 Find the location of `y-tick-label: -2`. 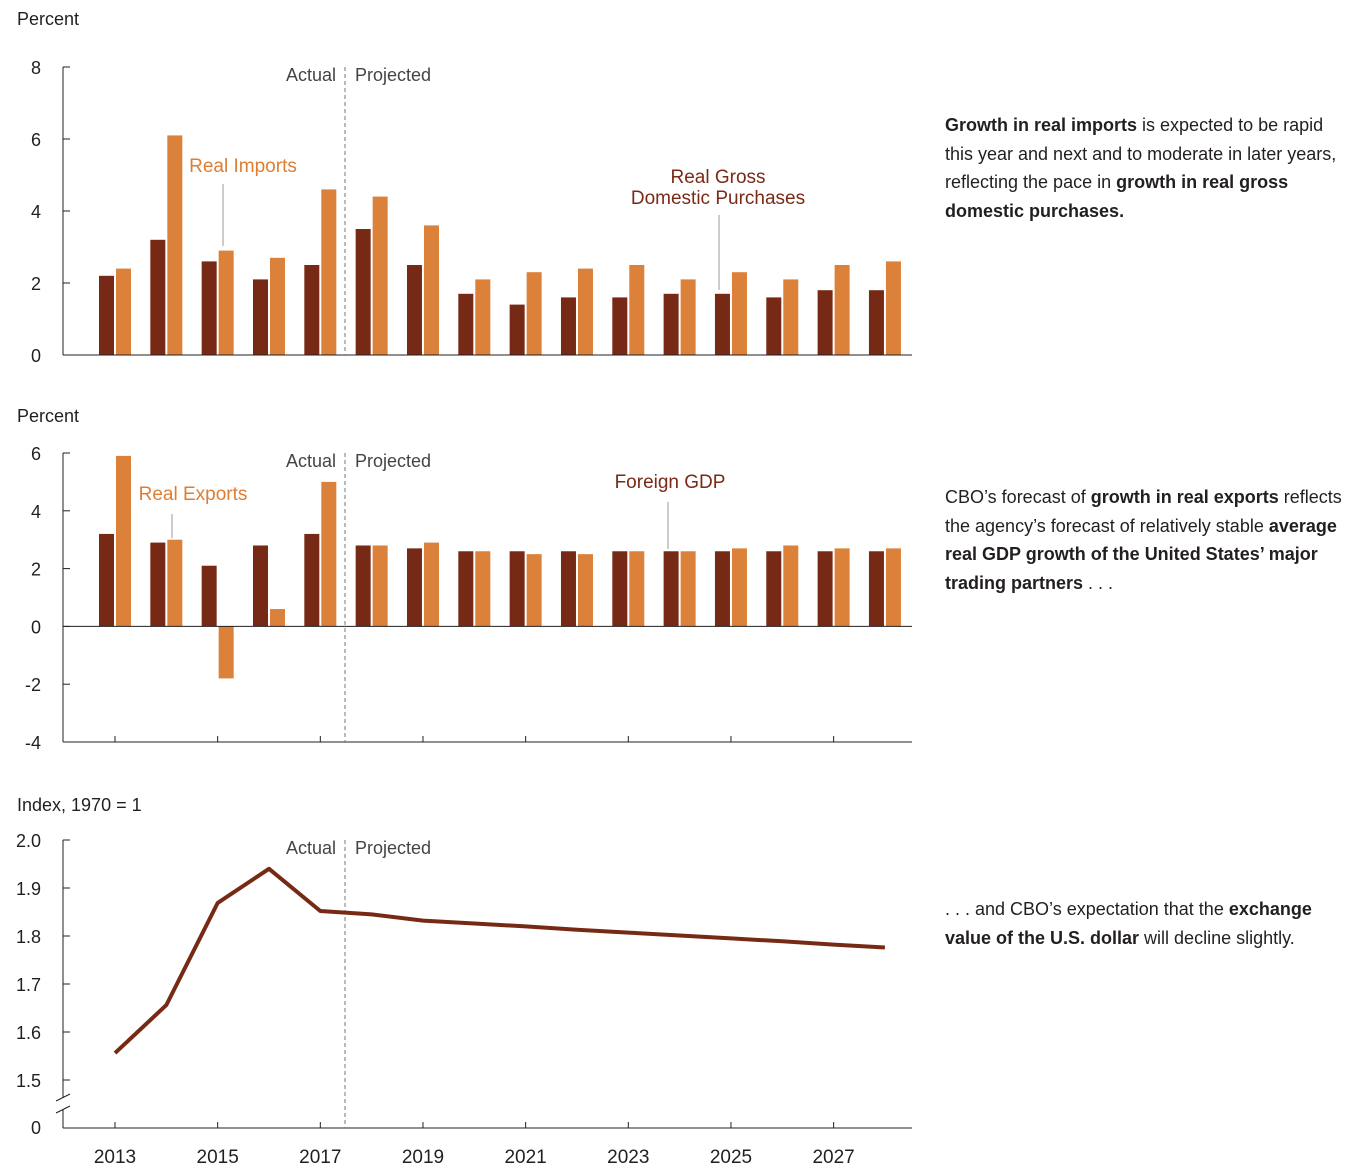

y-tick-label: -2 is located at coordinates (33, 685).